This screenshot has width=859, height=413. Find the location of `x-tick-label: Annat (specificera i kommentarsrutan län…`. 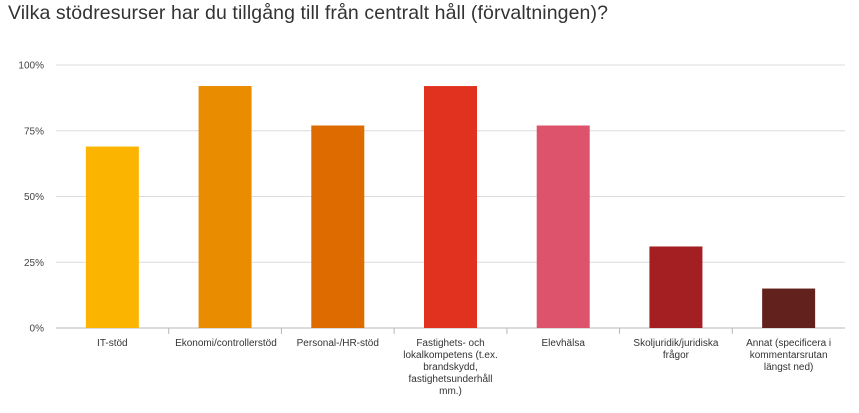

x-tick-label: Annat (specificera i kommentarsrutan län… is located at coordinates (789, 355).